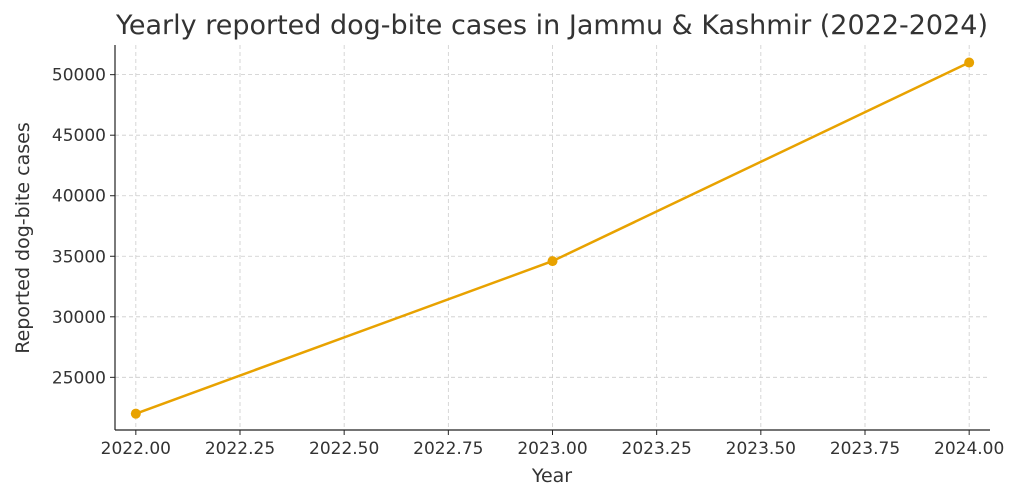  What do you see at coordinates (79, 136) in the screenshot?
I see `y-tick-label: 45000` at bounding box center [79, 136].